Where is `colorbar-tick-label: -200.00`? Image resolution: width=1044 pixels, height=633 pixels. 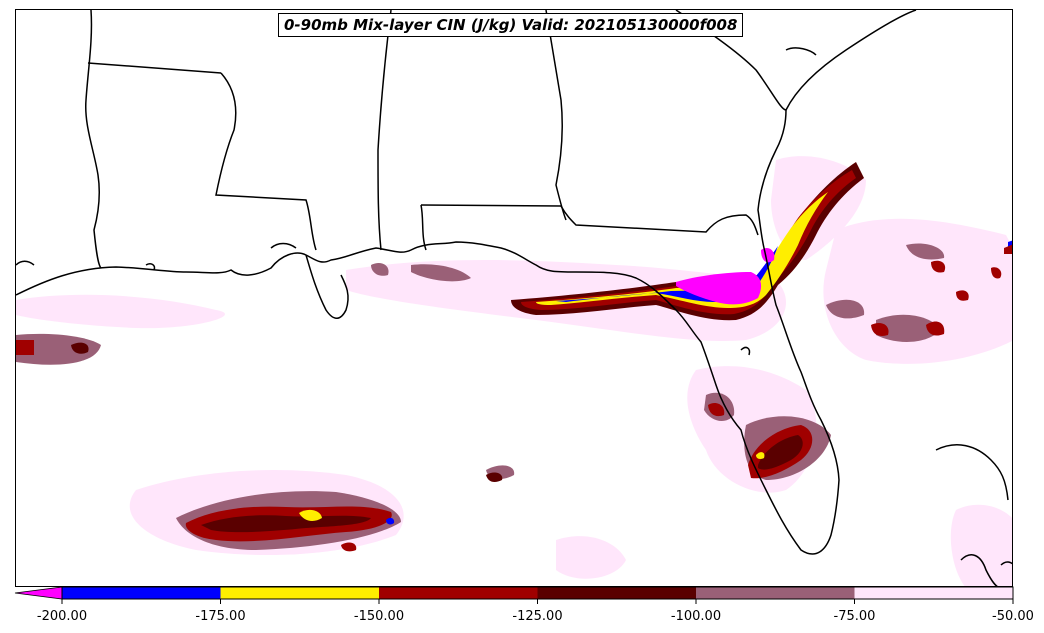 colorbar-tick-label: -200.00 is located at coordinates (62, 616).